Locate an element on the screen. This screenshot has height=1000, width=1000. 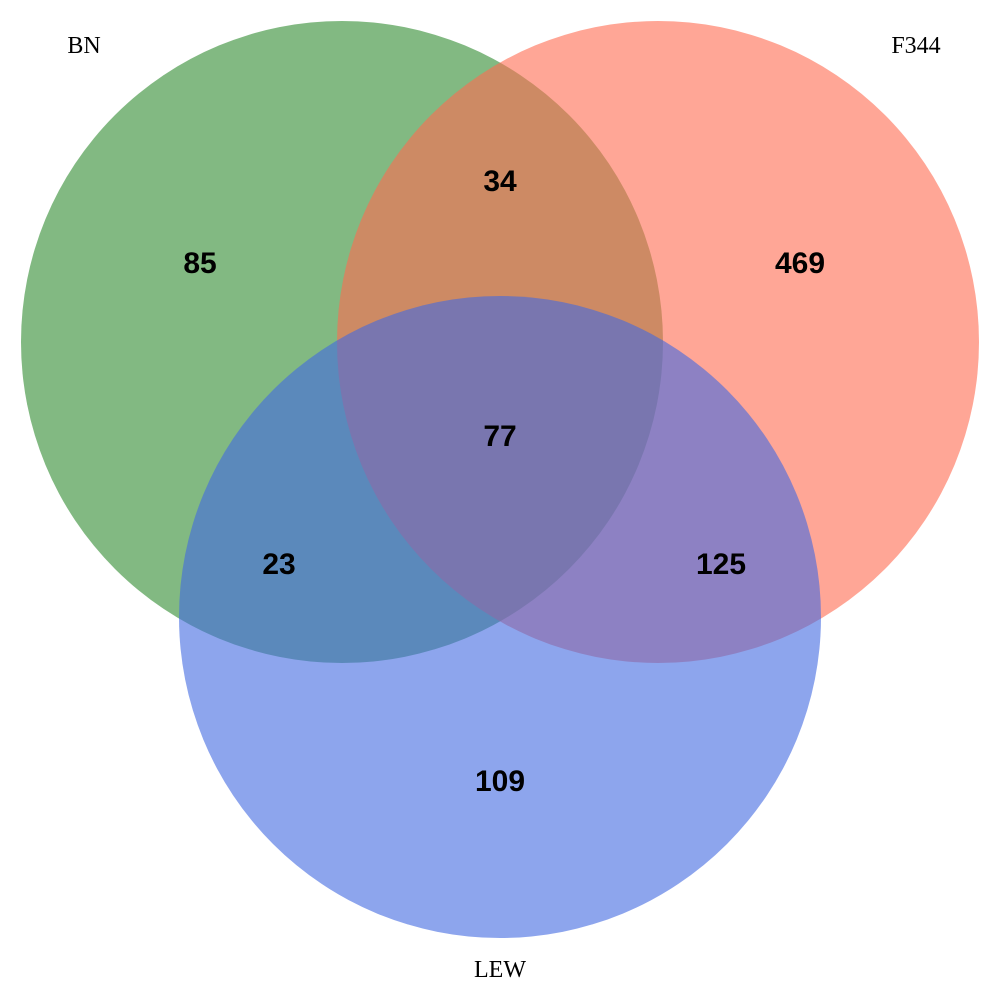
set-label-bn: BN is located at coordinates (83, 46).